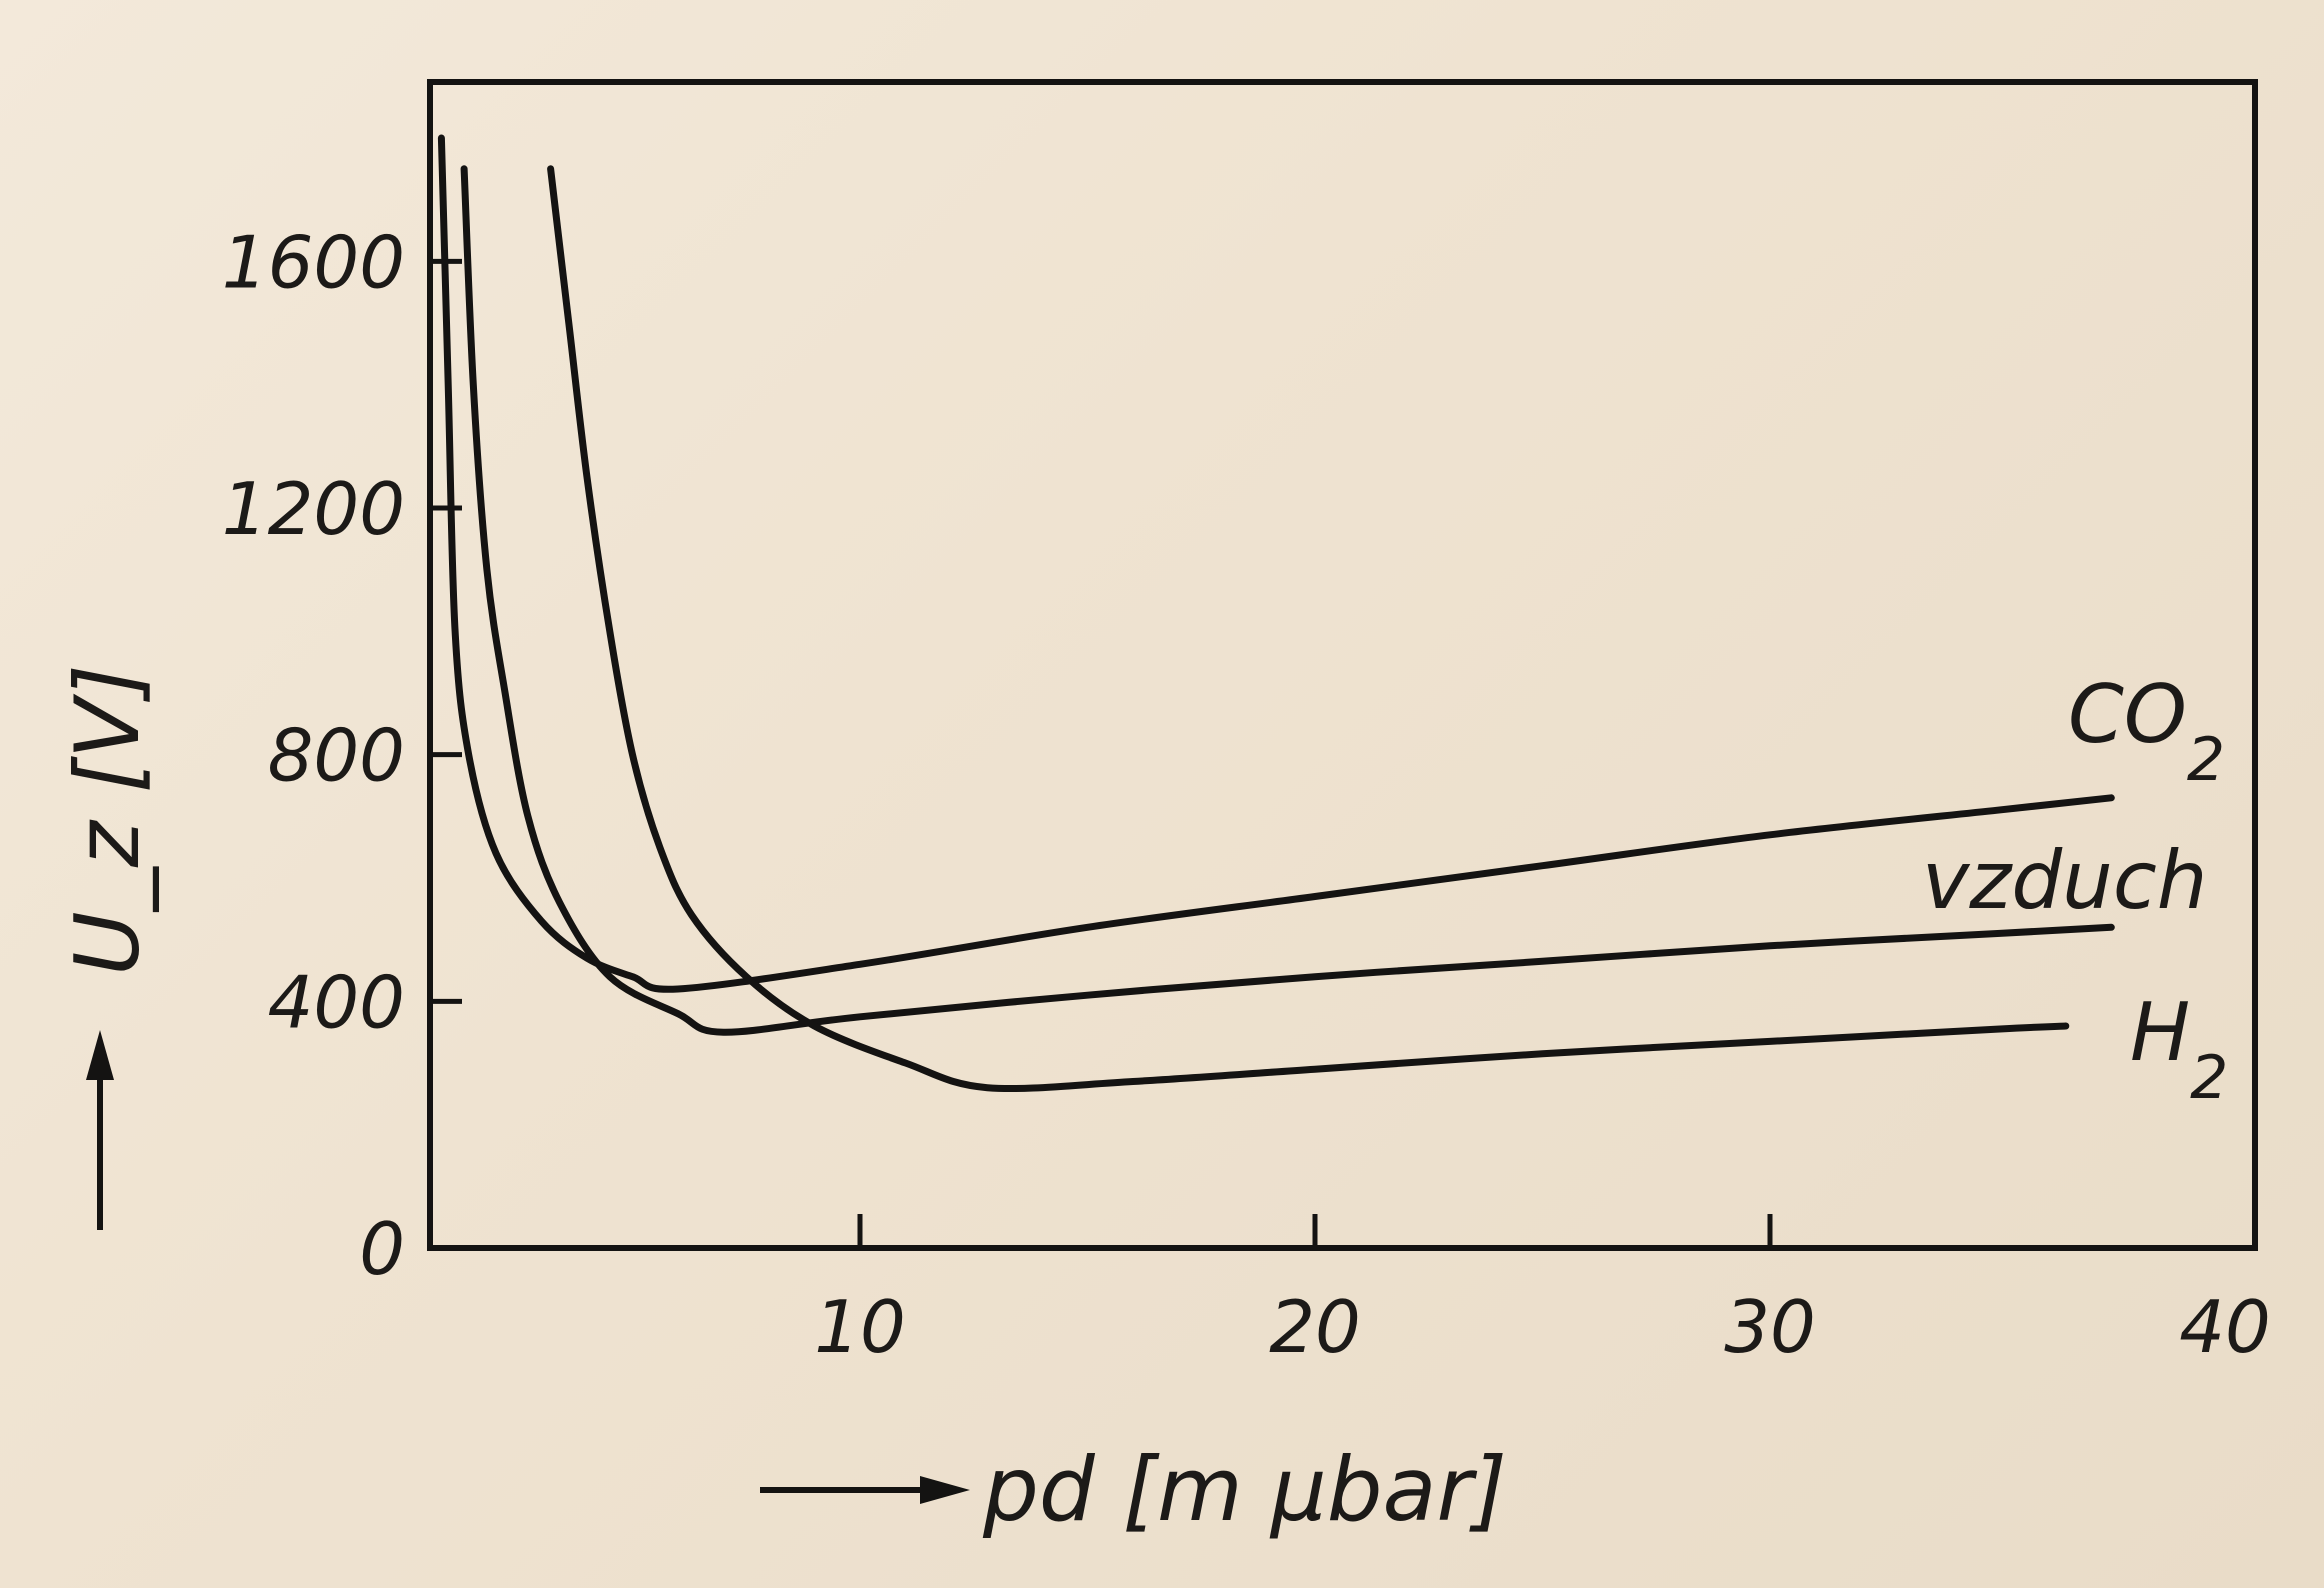 This screenshot has width=2324, height=1588. I want to click on series-label-co2: CO2, so click(2146, 731).